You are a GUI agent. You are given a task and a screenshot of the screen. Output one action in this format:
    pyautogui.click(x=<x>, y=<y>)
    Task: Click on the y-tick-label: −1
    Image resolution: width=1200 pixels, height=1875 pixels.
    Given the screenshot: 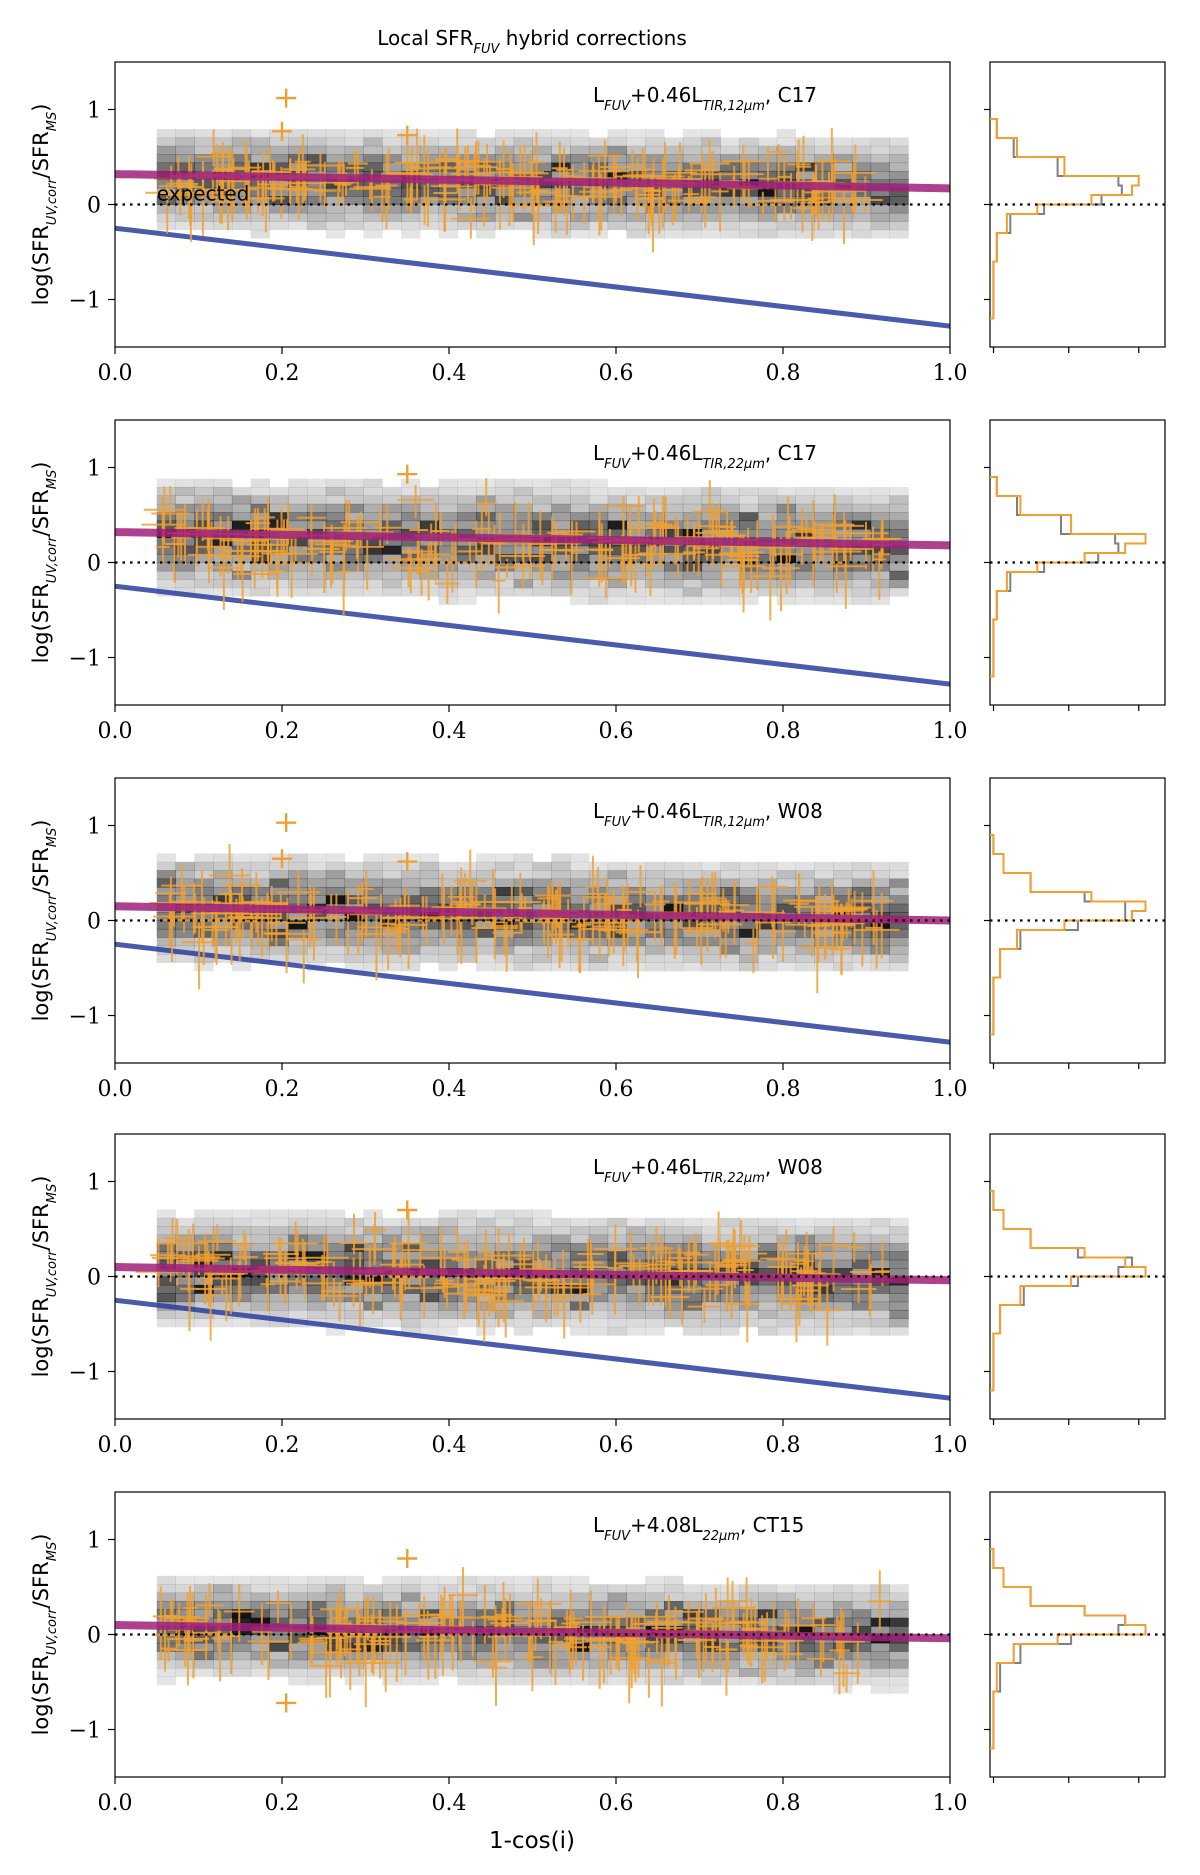 What is the action you would take?
    pyautogui.click(x=85, y=1017)
    